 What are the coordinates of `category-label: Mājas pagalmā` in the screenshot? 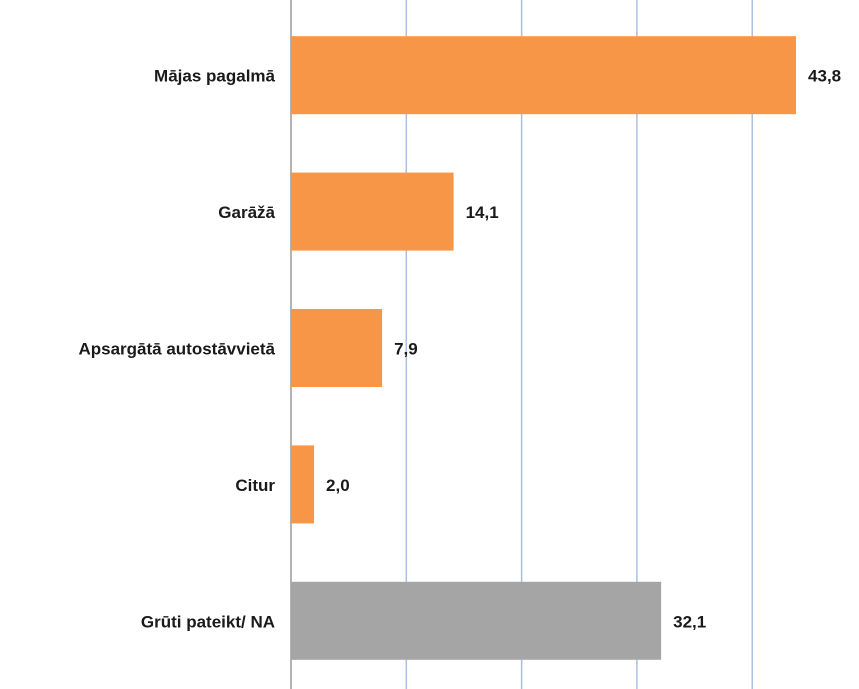 It's located at (214, 76).